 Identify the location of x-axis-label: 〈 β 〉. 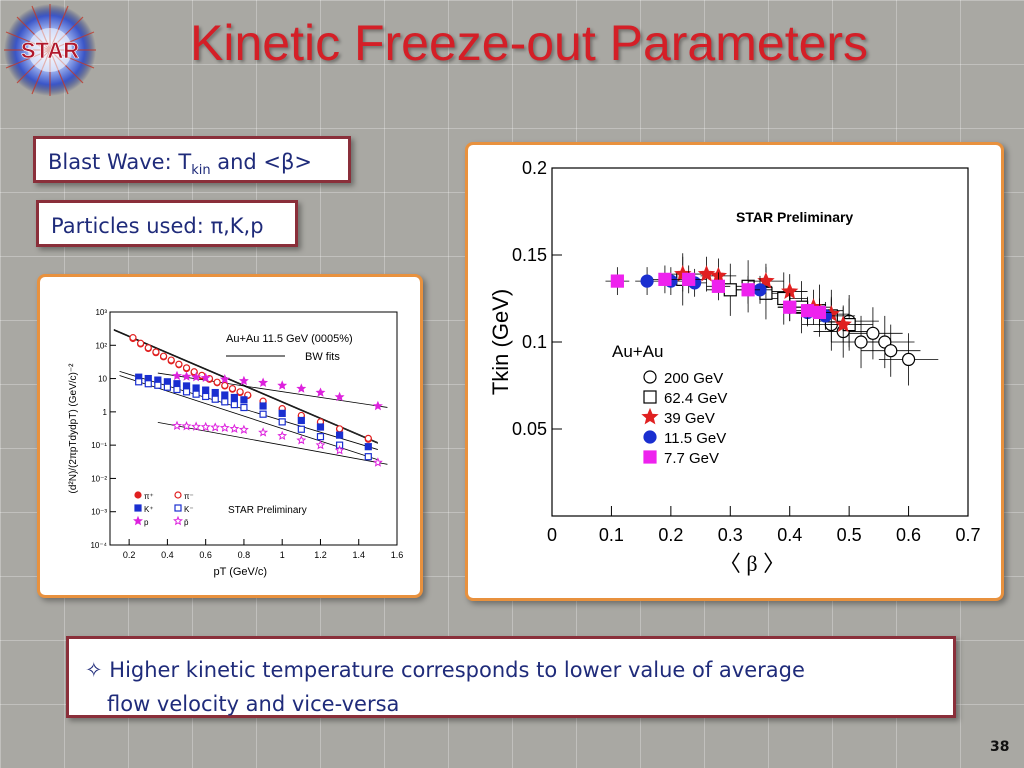
(752, 563).